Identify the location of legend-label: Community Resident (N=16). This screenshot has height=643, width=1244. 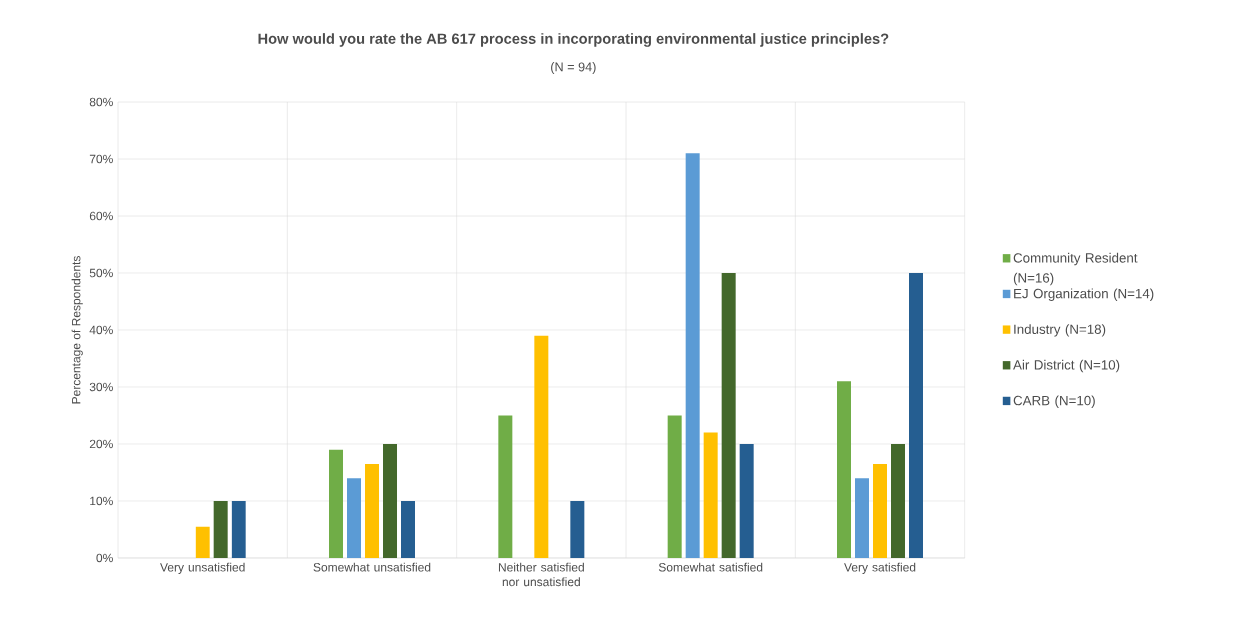
(1075, 269).